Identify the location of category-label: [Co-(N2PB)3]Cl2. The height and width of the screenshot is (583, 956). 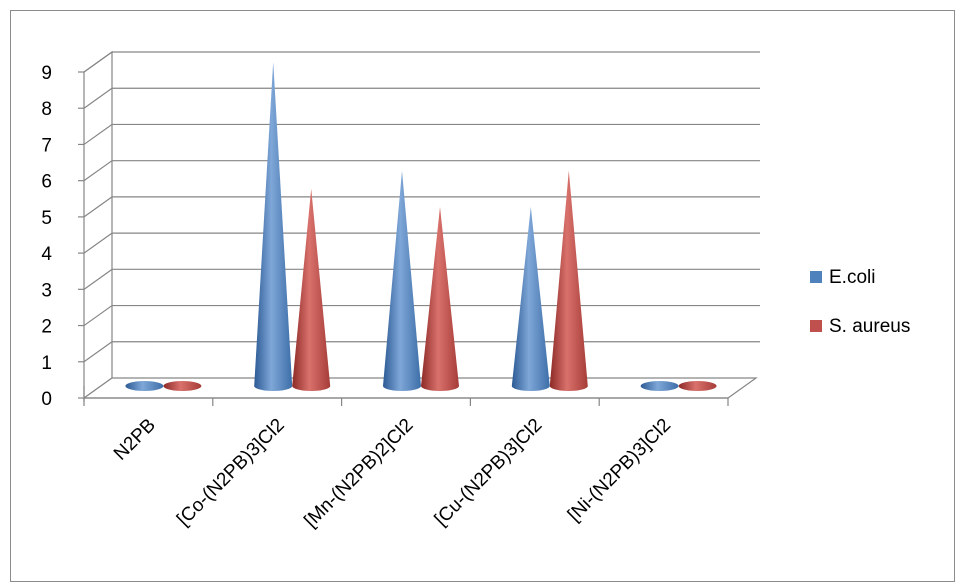
(231, 473).